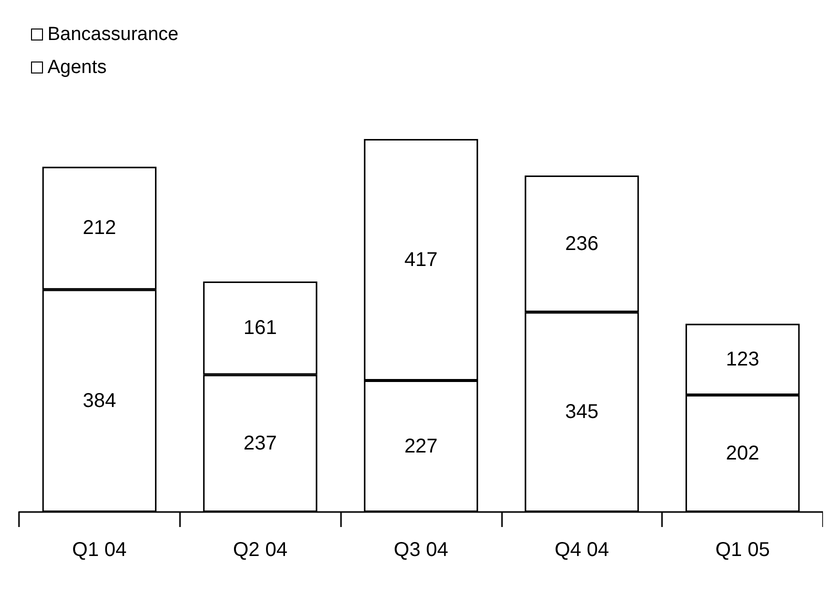 Image resolution: width=831 pixels, height=593 pixels. I want to click on x-tick-label: Q1 04, so click(99, 550).